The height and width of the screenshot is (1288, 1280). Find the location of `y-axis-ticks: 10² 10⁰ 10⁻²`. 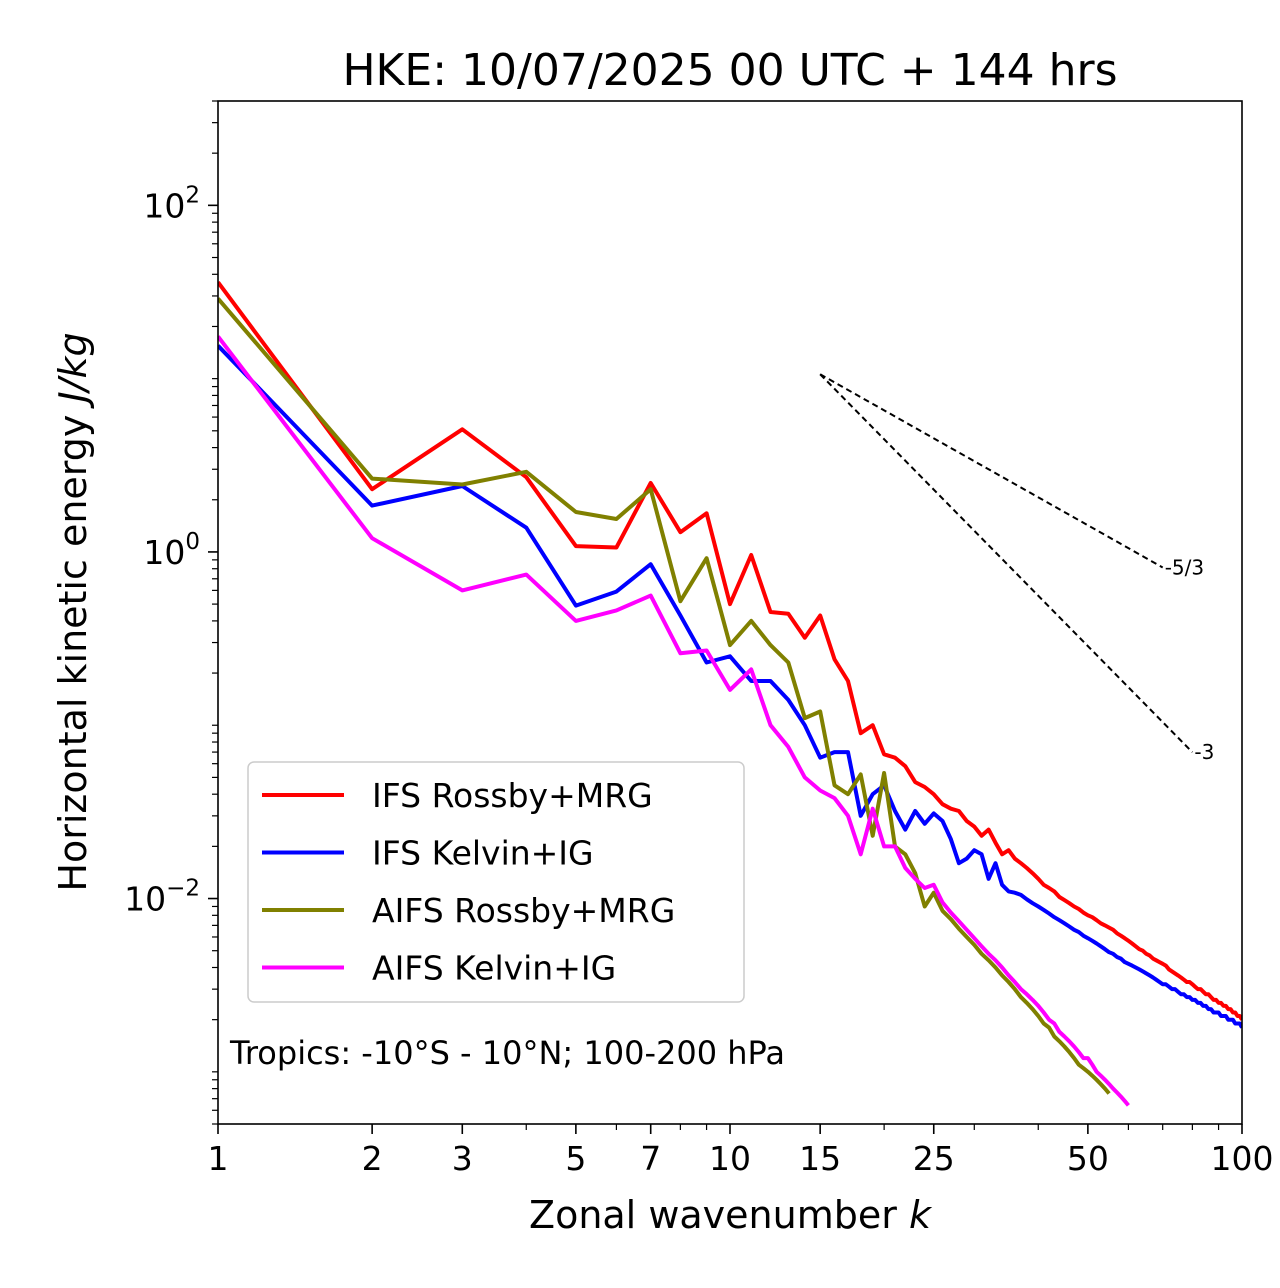

y-axis-ticks: 10² 10⁰ 10⁻² is located at coordinates (171, 612).